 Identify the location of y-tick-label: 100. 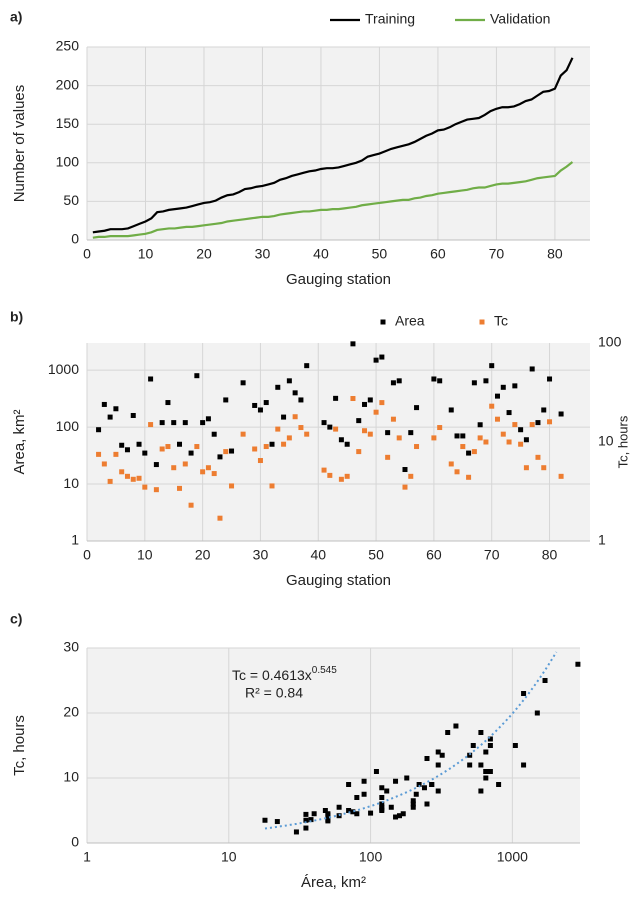
(68, 426).